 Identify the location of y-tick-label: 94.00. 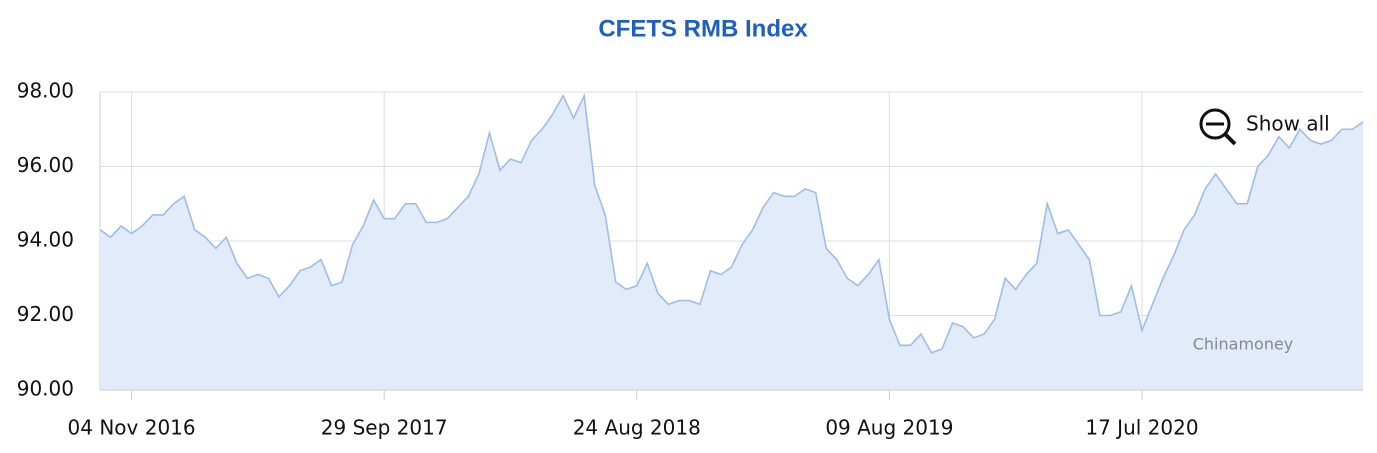
(45, 240).